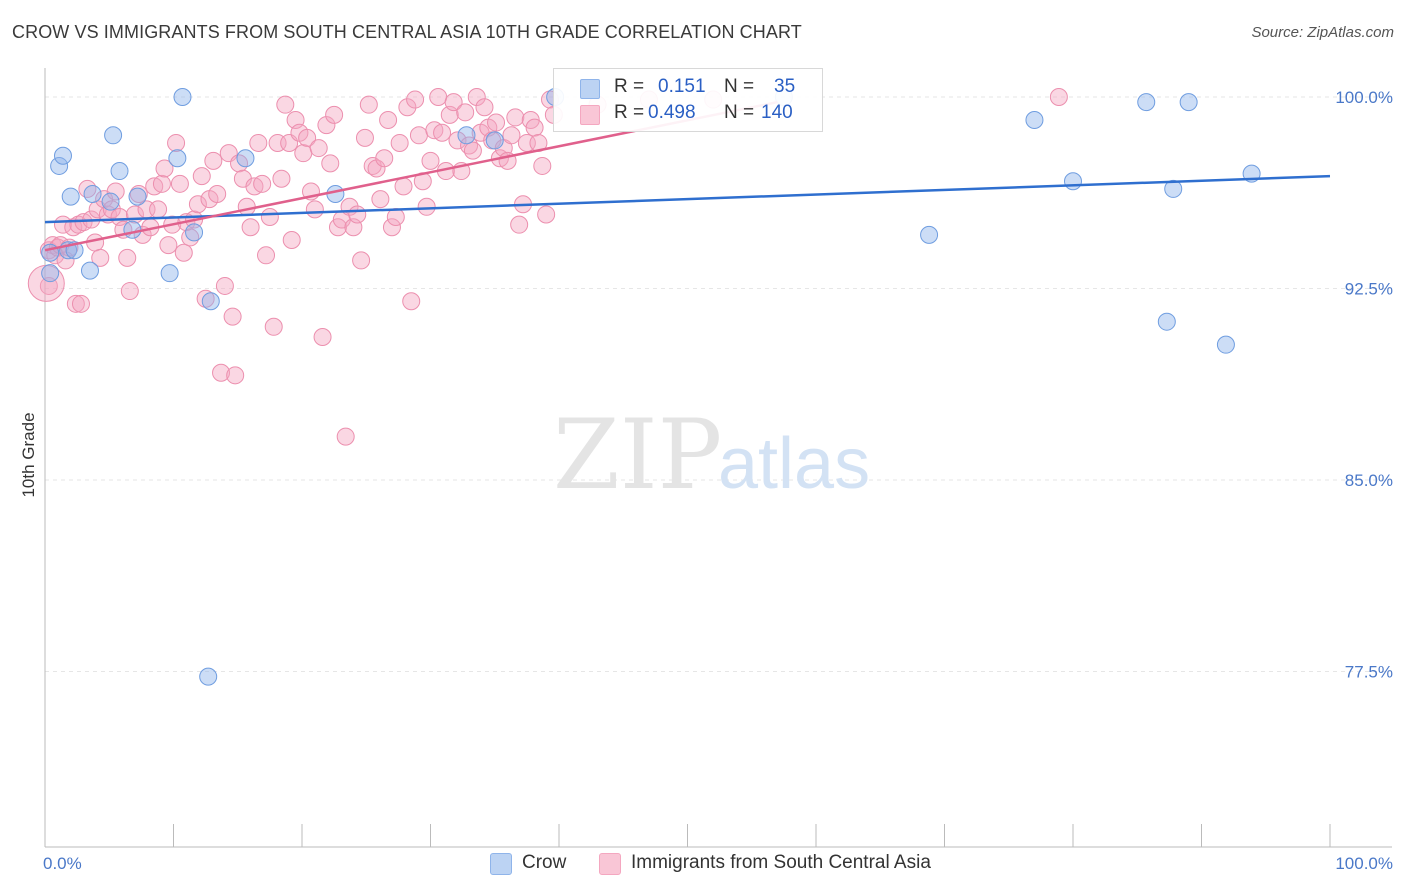 This screenshot has width=1406, height=892. What do you see at coordinates (1369, 289) in the screenshot?
I see `y-tick-label: 92.5%` at bounding box center [1369, 289].